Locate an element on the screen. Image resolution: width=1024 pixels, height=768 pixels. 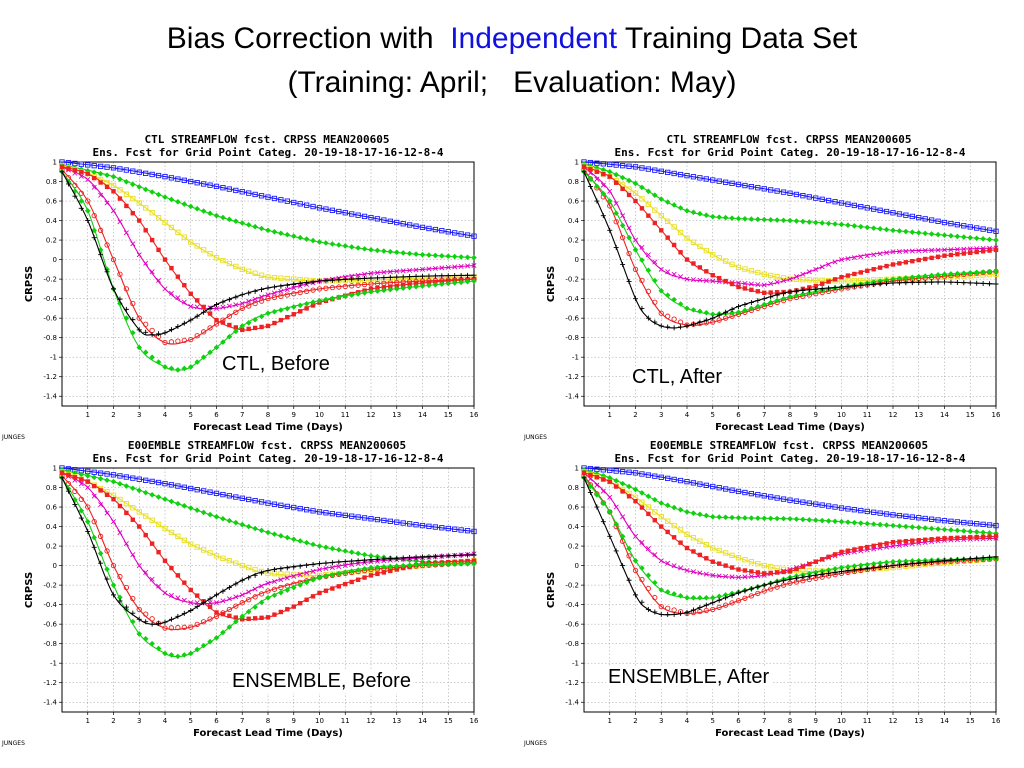
x-tick-label: 1 is located at coordinates (610, 415).